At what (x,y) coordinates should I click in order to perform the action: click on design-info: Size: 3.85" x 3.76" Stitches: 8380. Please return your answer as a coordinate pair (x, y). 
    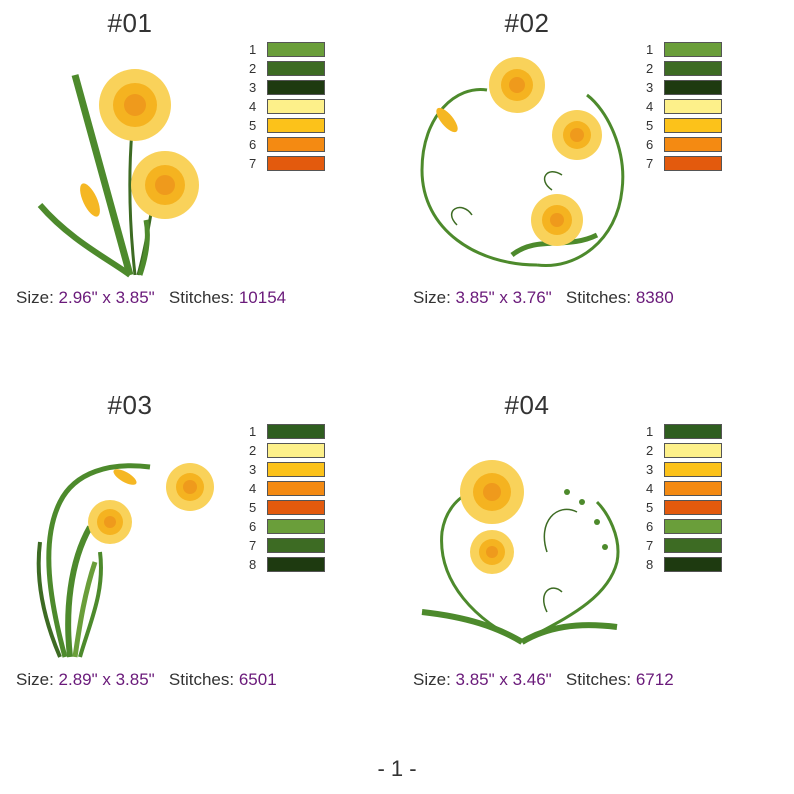
    Looking at the image, I should click on (543, 298).